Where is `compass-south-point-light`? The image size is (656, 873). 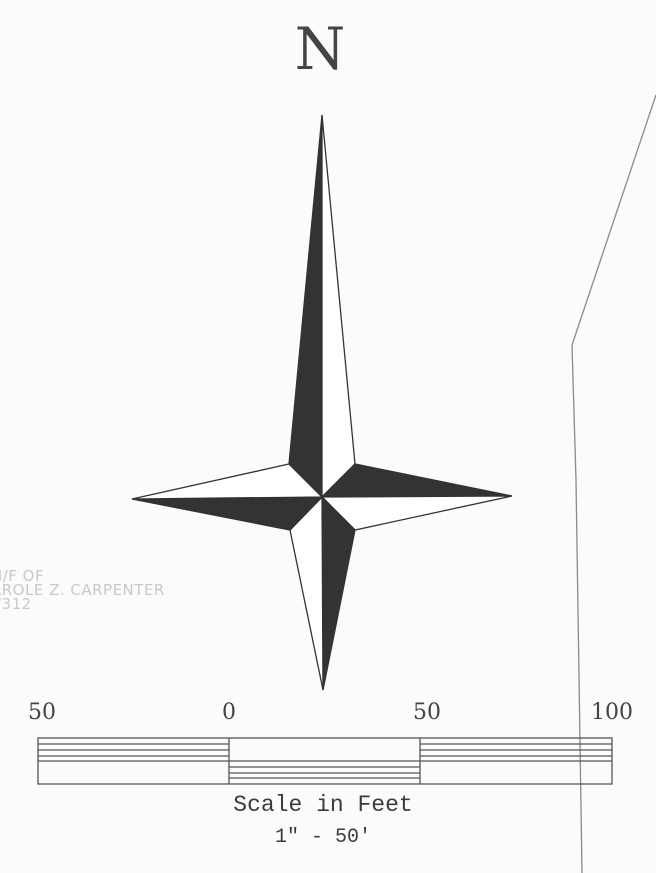
compass-south-point-light is located at coordinates (306, 593).